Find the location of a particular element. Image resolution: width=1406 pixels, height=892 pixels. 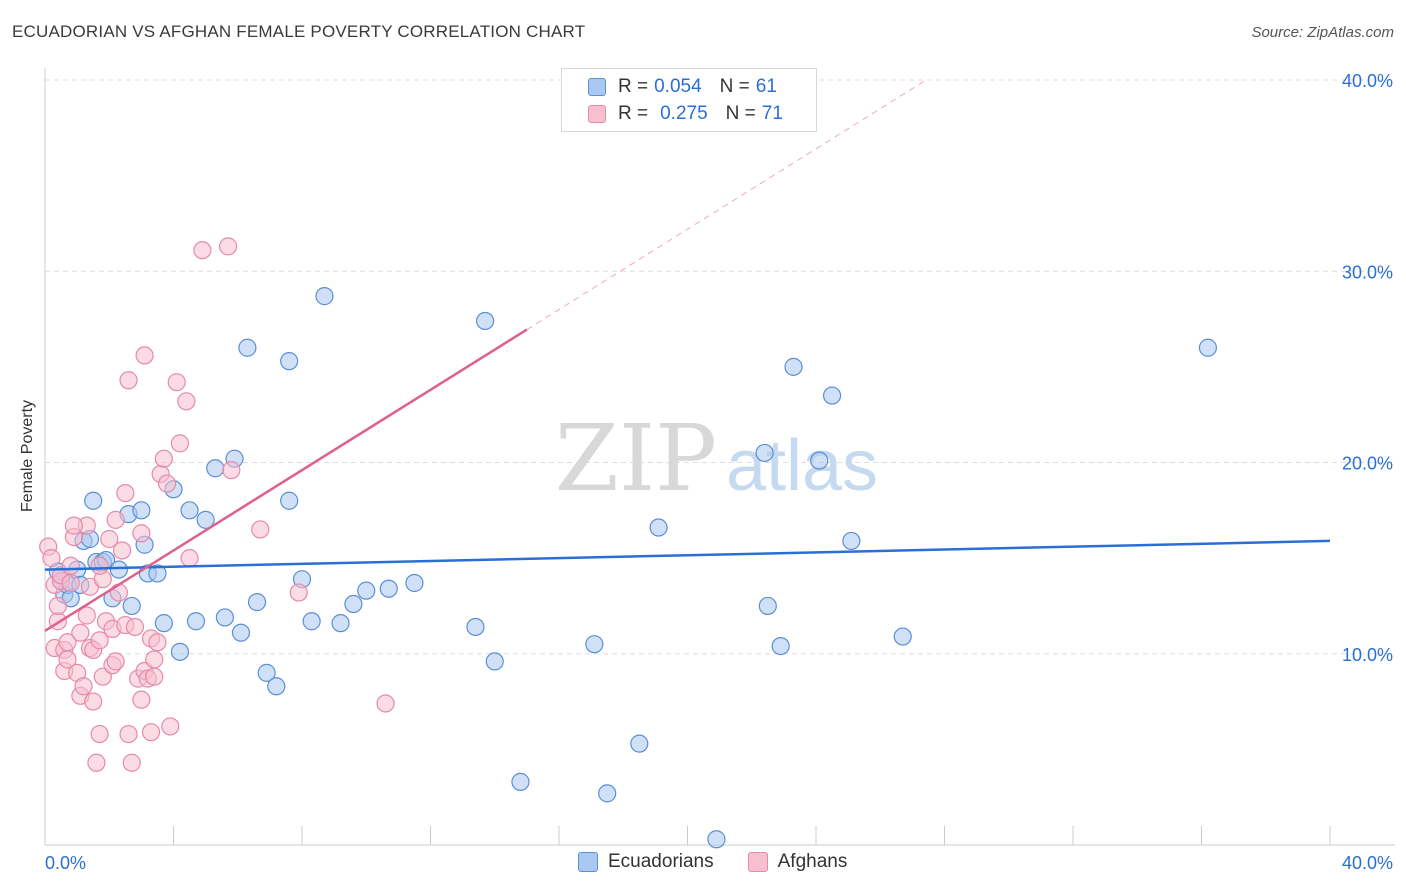

y-tick-label: 40.0% is located at coordinates (1367, 81).